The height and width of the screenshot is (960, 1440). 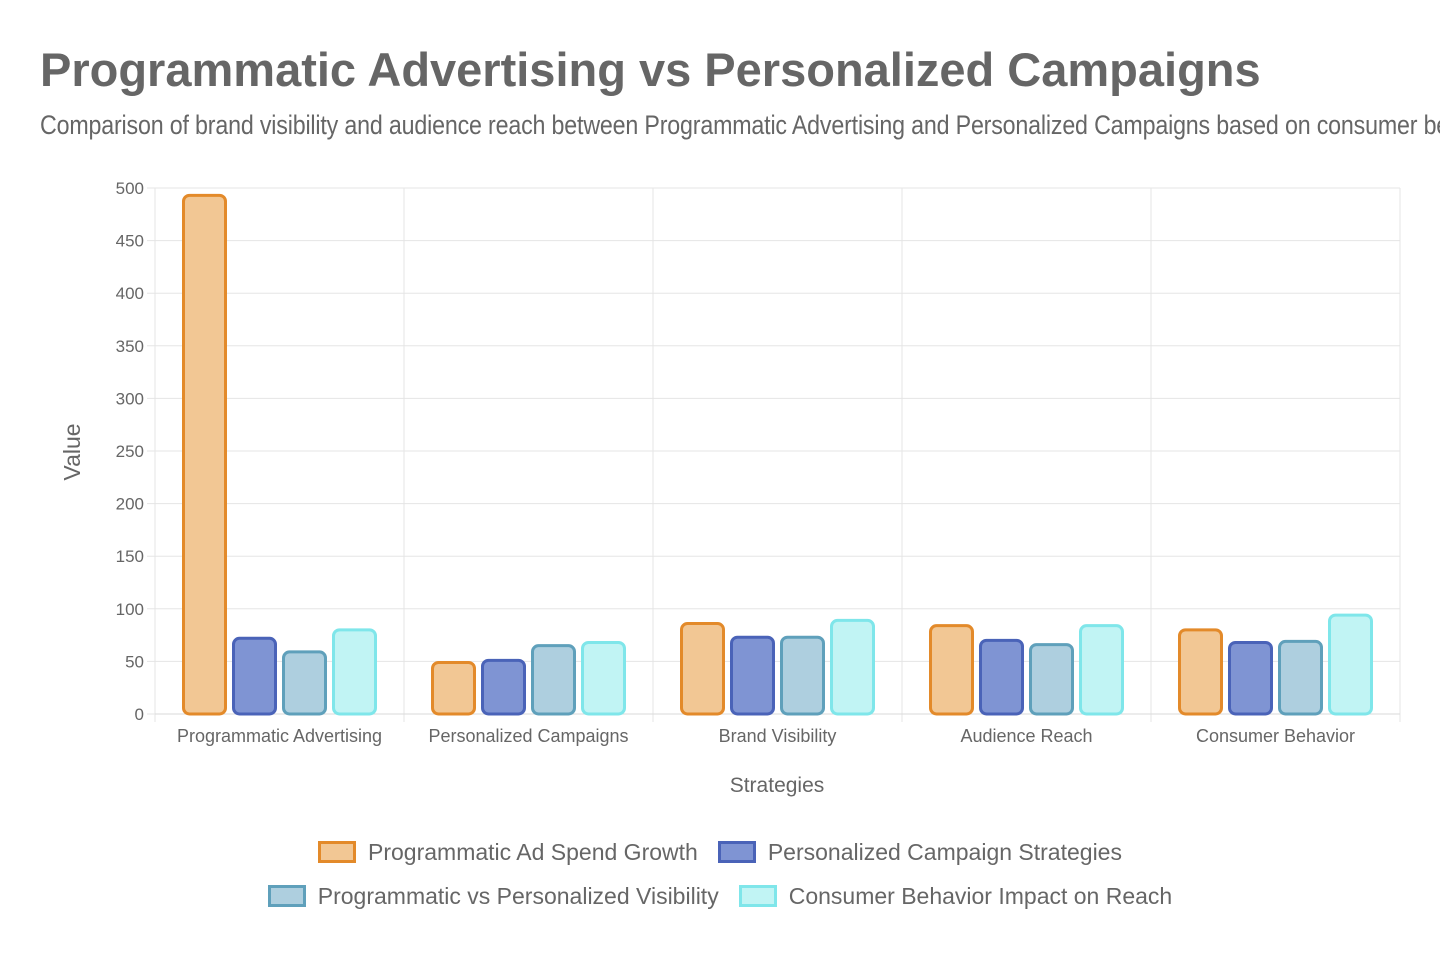 I want to click on y-tick-label: 200, so click(x=130, y=504).